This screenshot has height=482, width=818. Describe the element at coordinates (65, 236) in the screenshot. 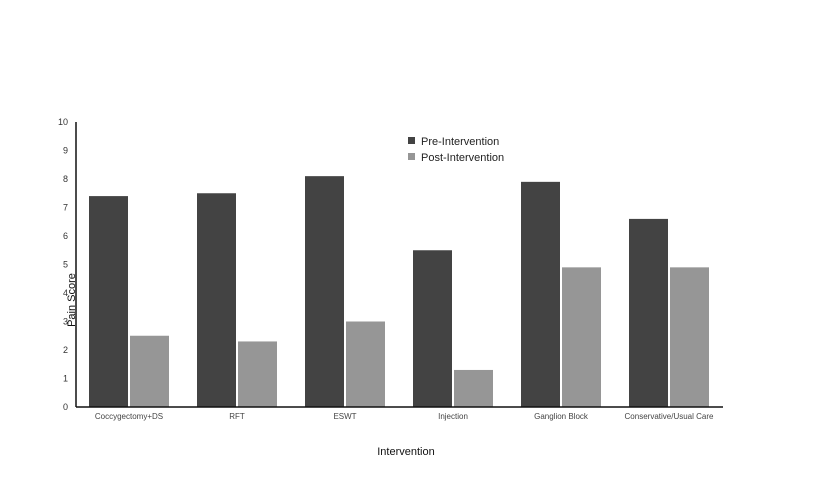

I see `y-tick-label-6: 6` at that location.